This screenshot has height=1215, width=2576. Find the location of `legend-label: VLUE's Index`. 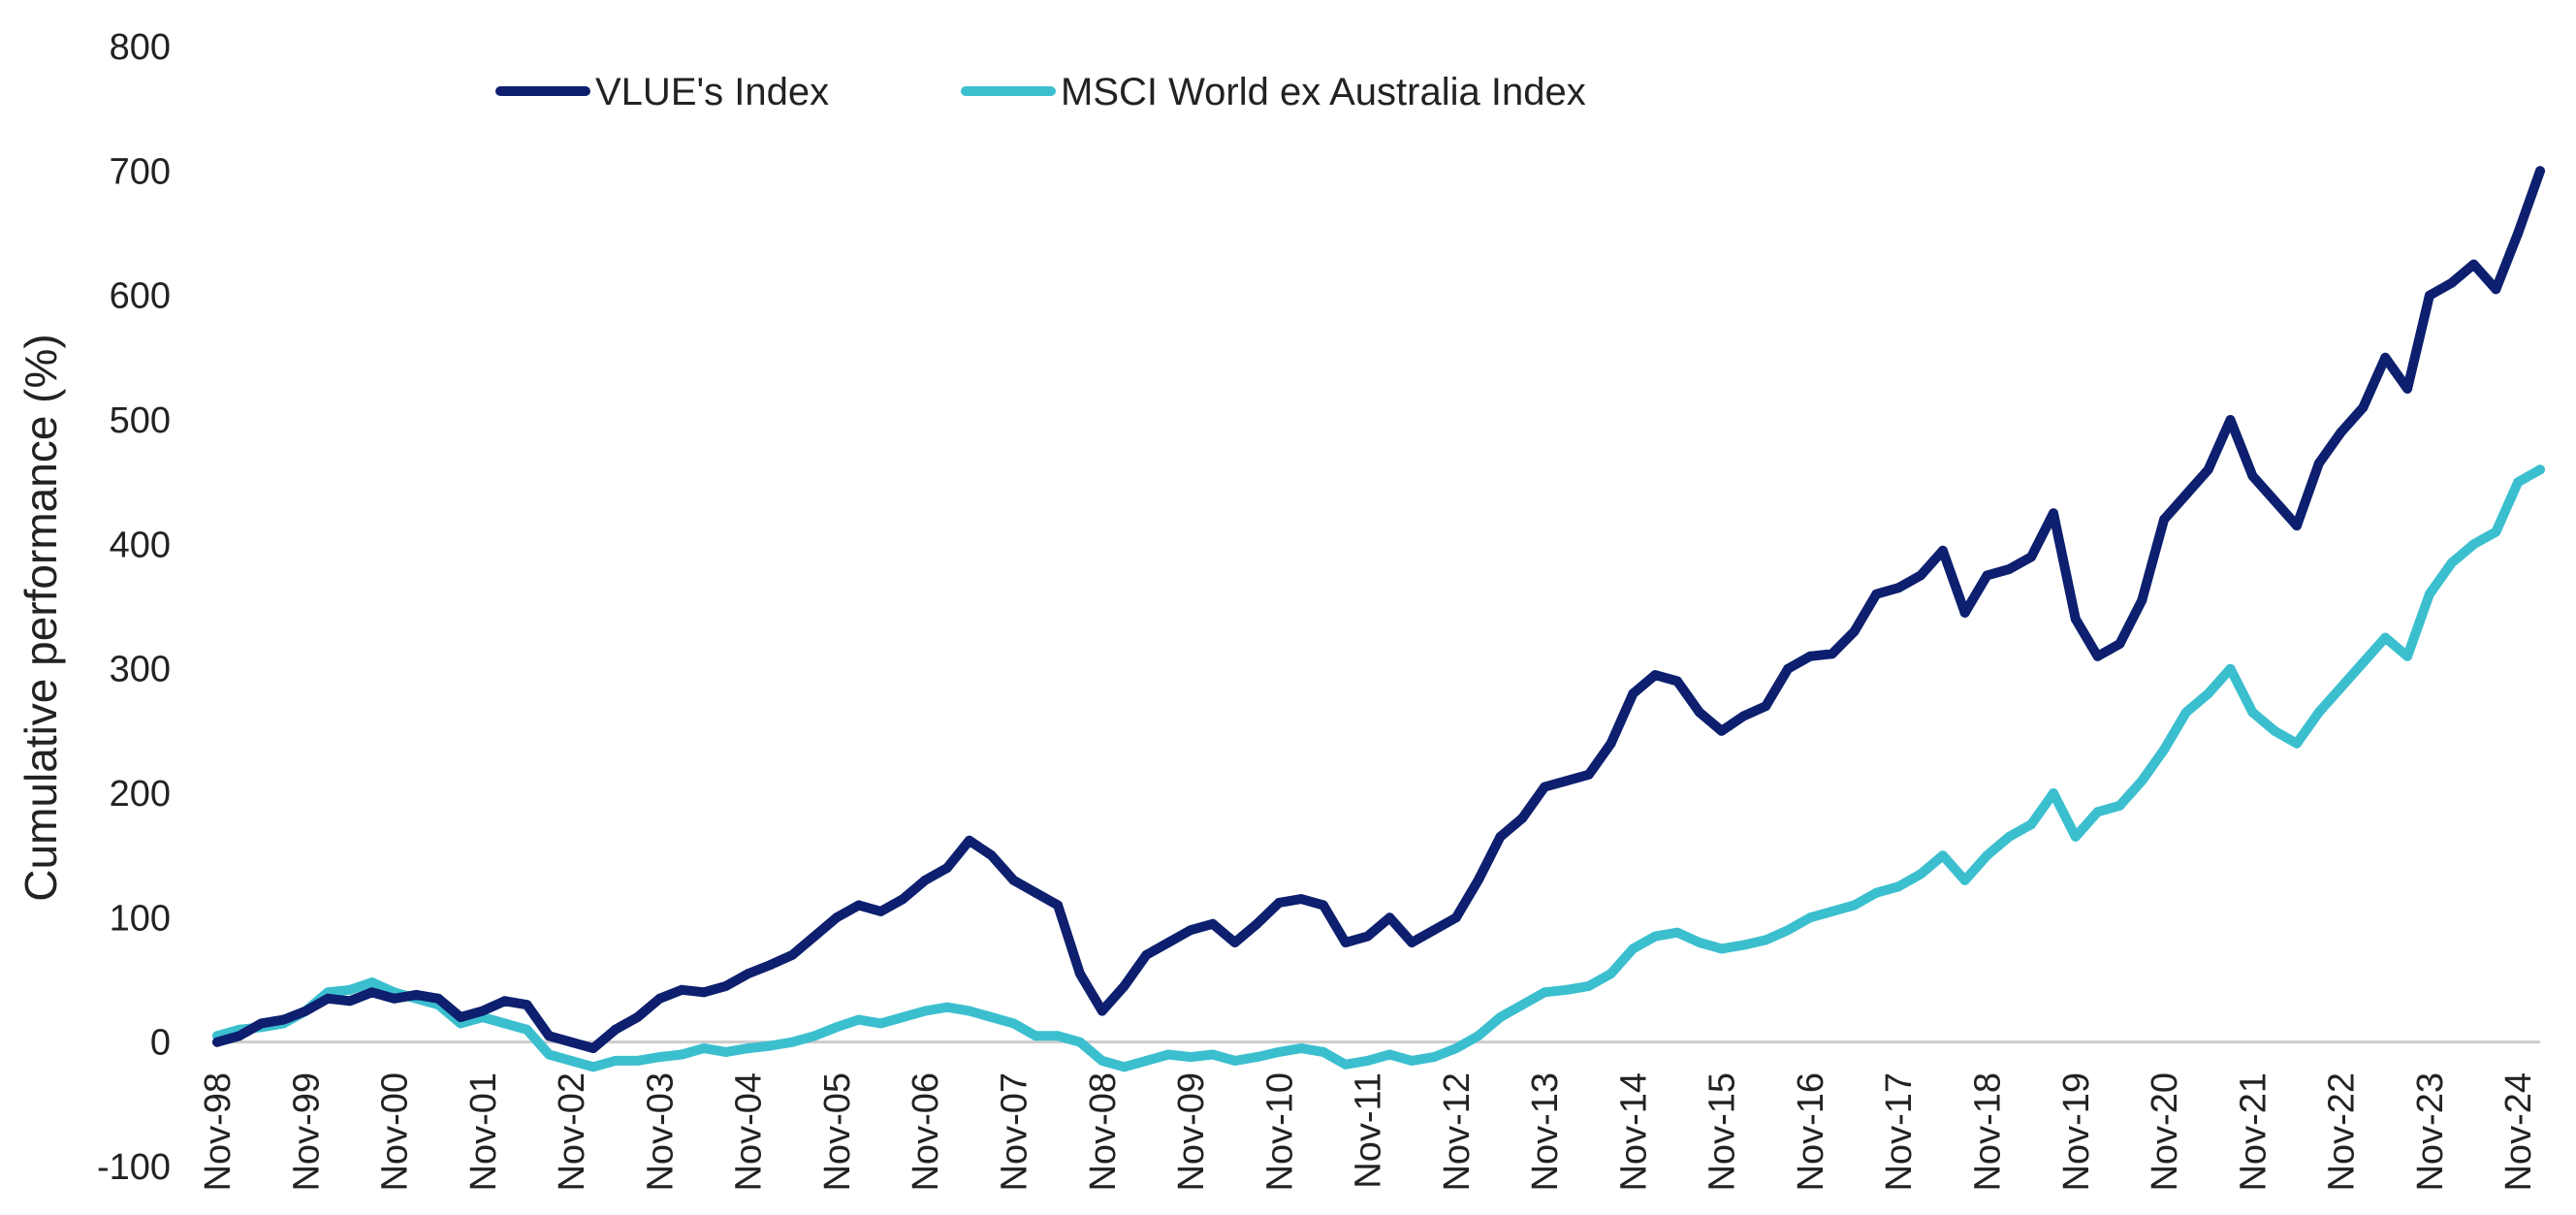

legend-label: VLUE's Index is located at coordinates (712, 92).